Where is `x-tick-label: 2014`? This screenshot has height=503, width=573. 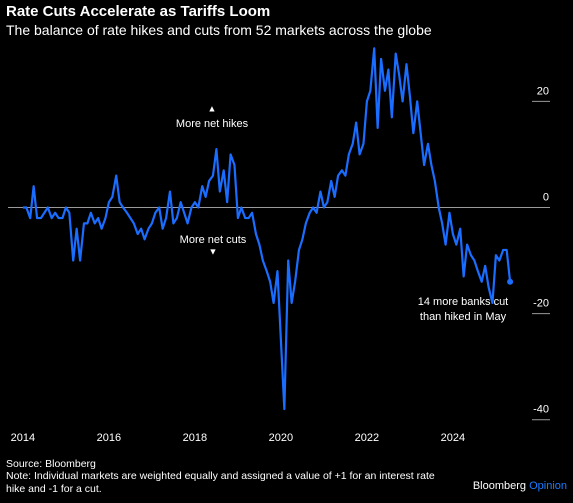
x-tick-label: 2014 is located at coordinates (23, 438).